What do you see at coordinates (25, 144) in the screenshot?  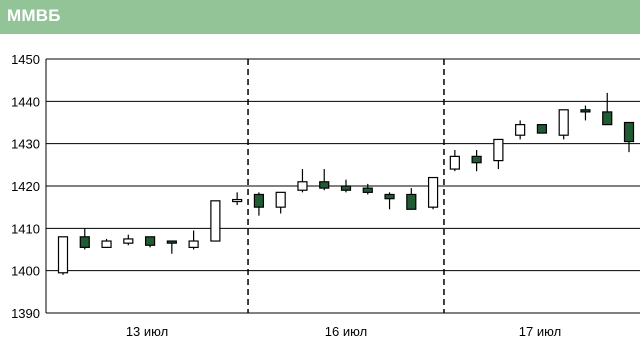 I see `y-tick-label: 1430` at bounding box center [25, 144].